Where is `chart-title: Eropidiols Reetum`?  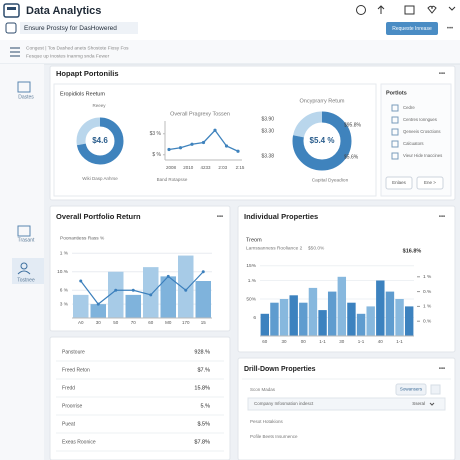 chart-title: Eropidiols Reetum is located at coordinates (82, 94).